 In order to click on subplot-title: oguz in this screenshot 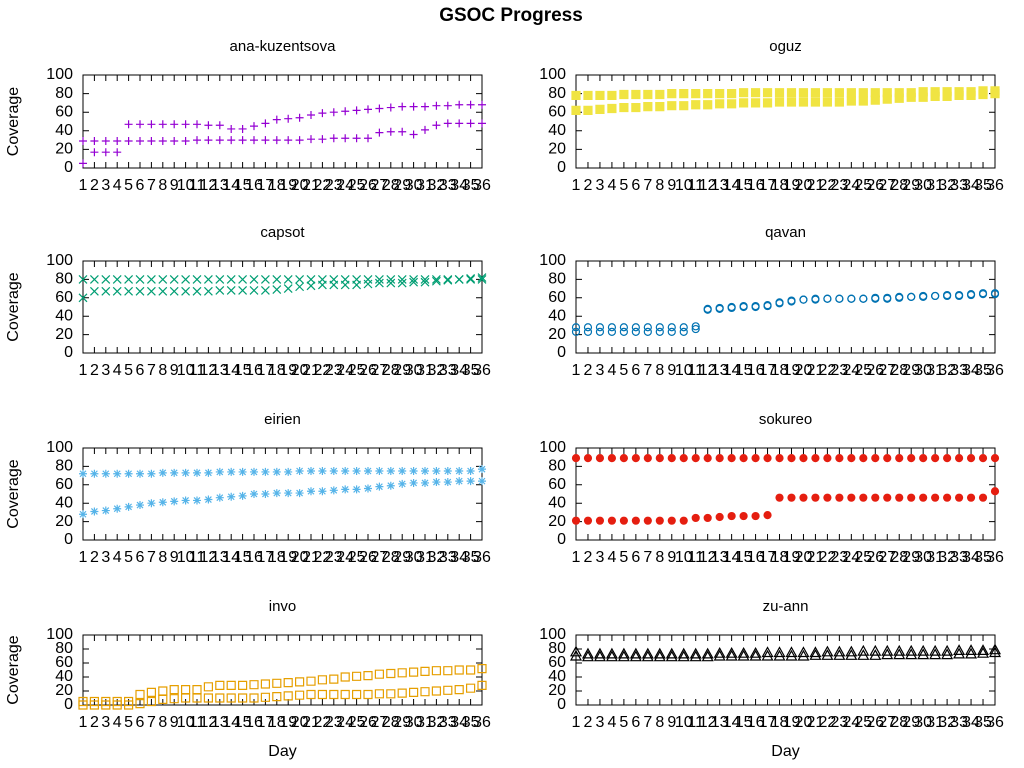, I will do `click(785, 46)`.